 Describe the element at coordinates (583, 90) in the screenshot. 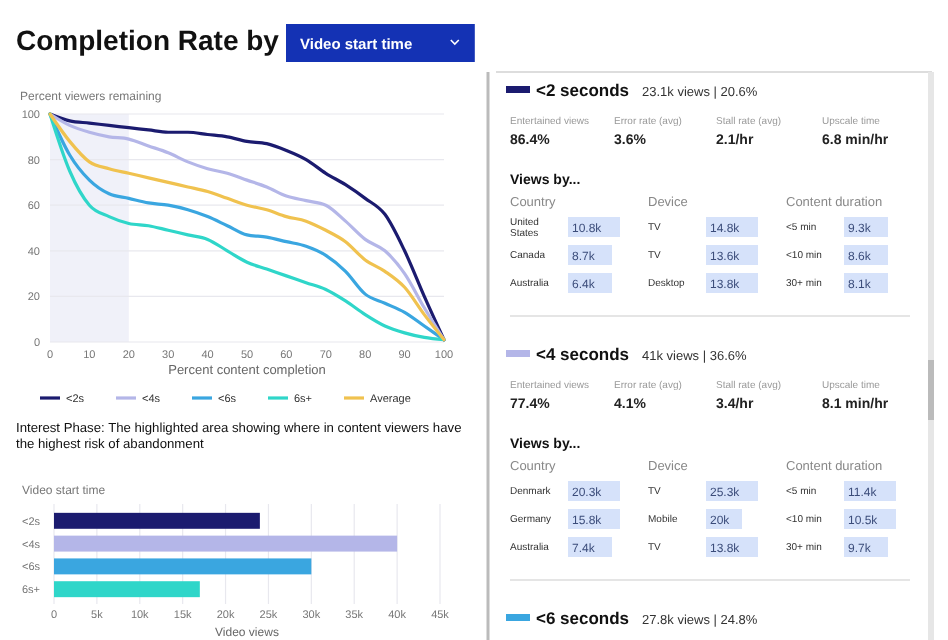

I see `text: <2 seconds` at that location.